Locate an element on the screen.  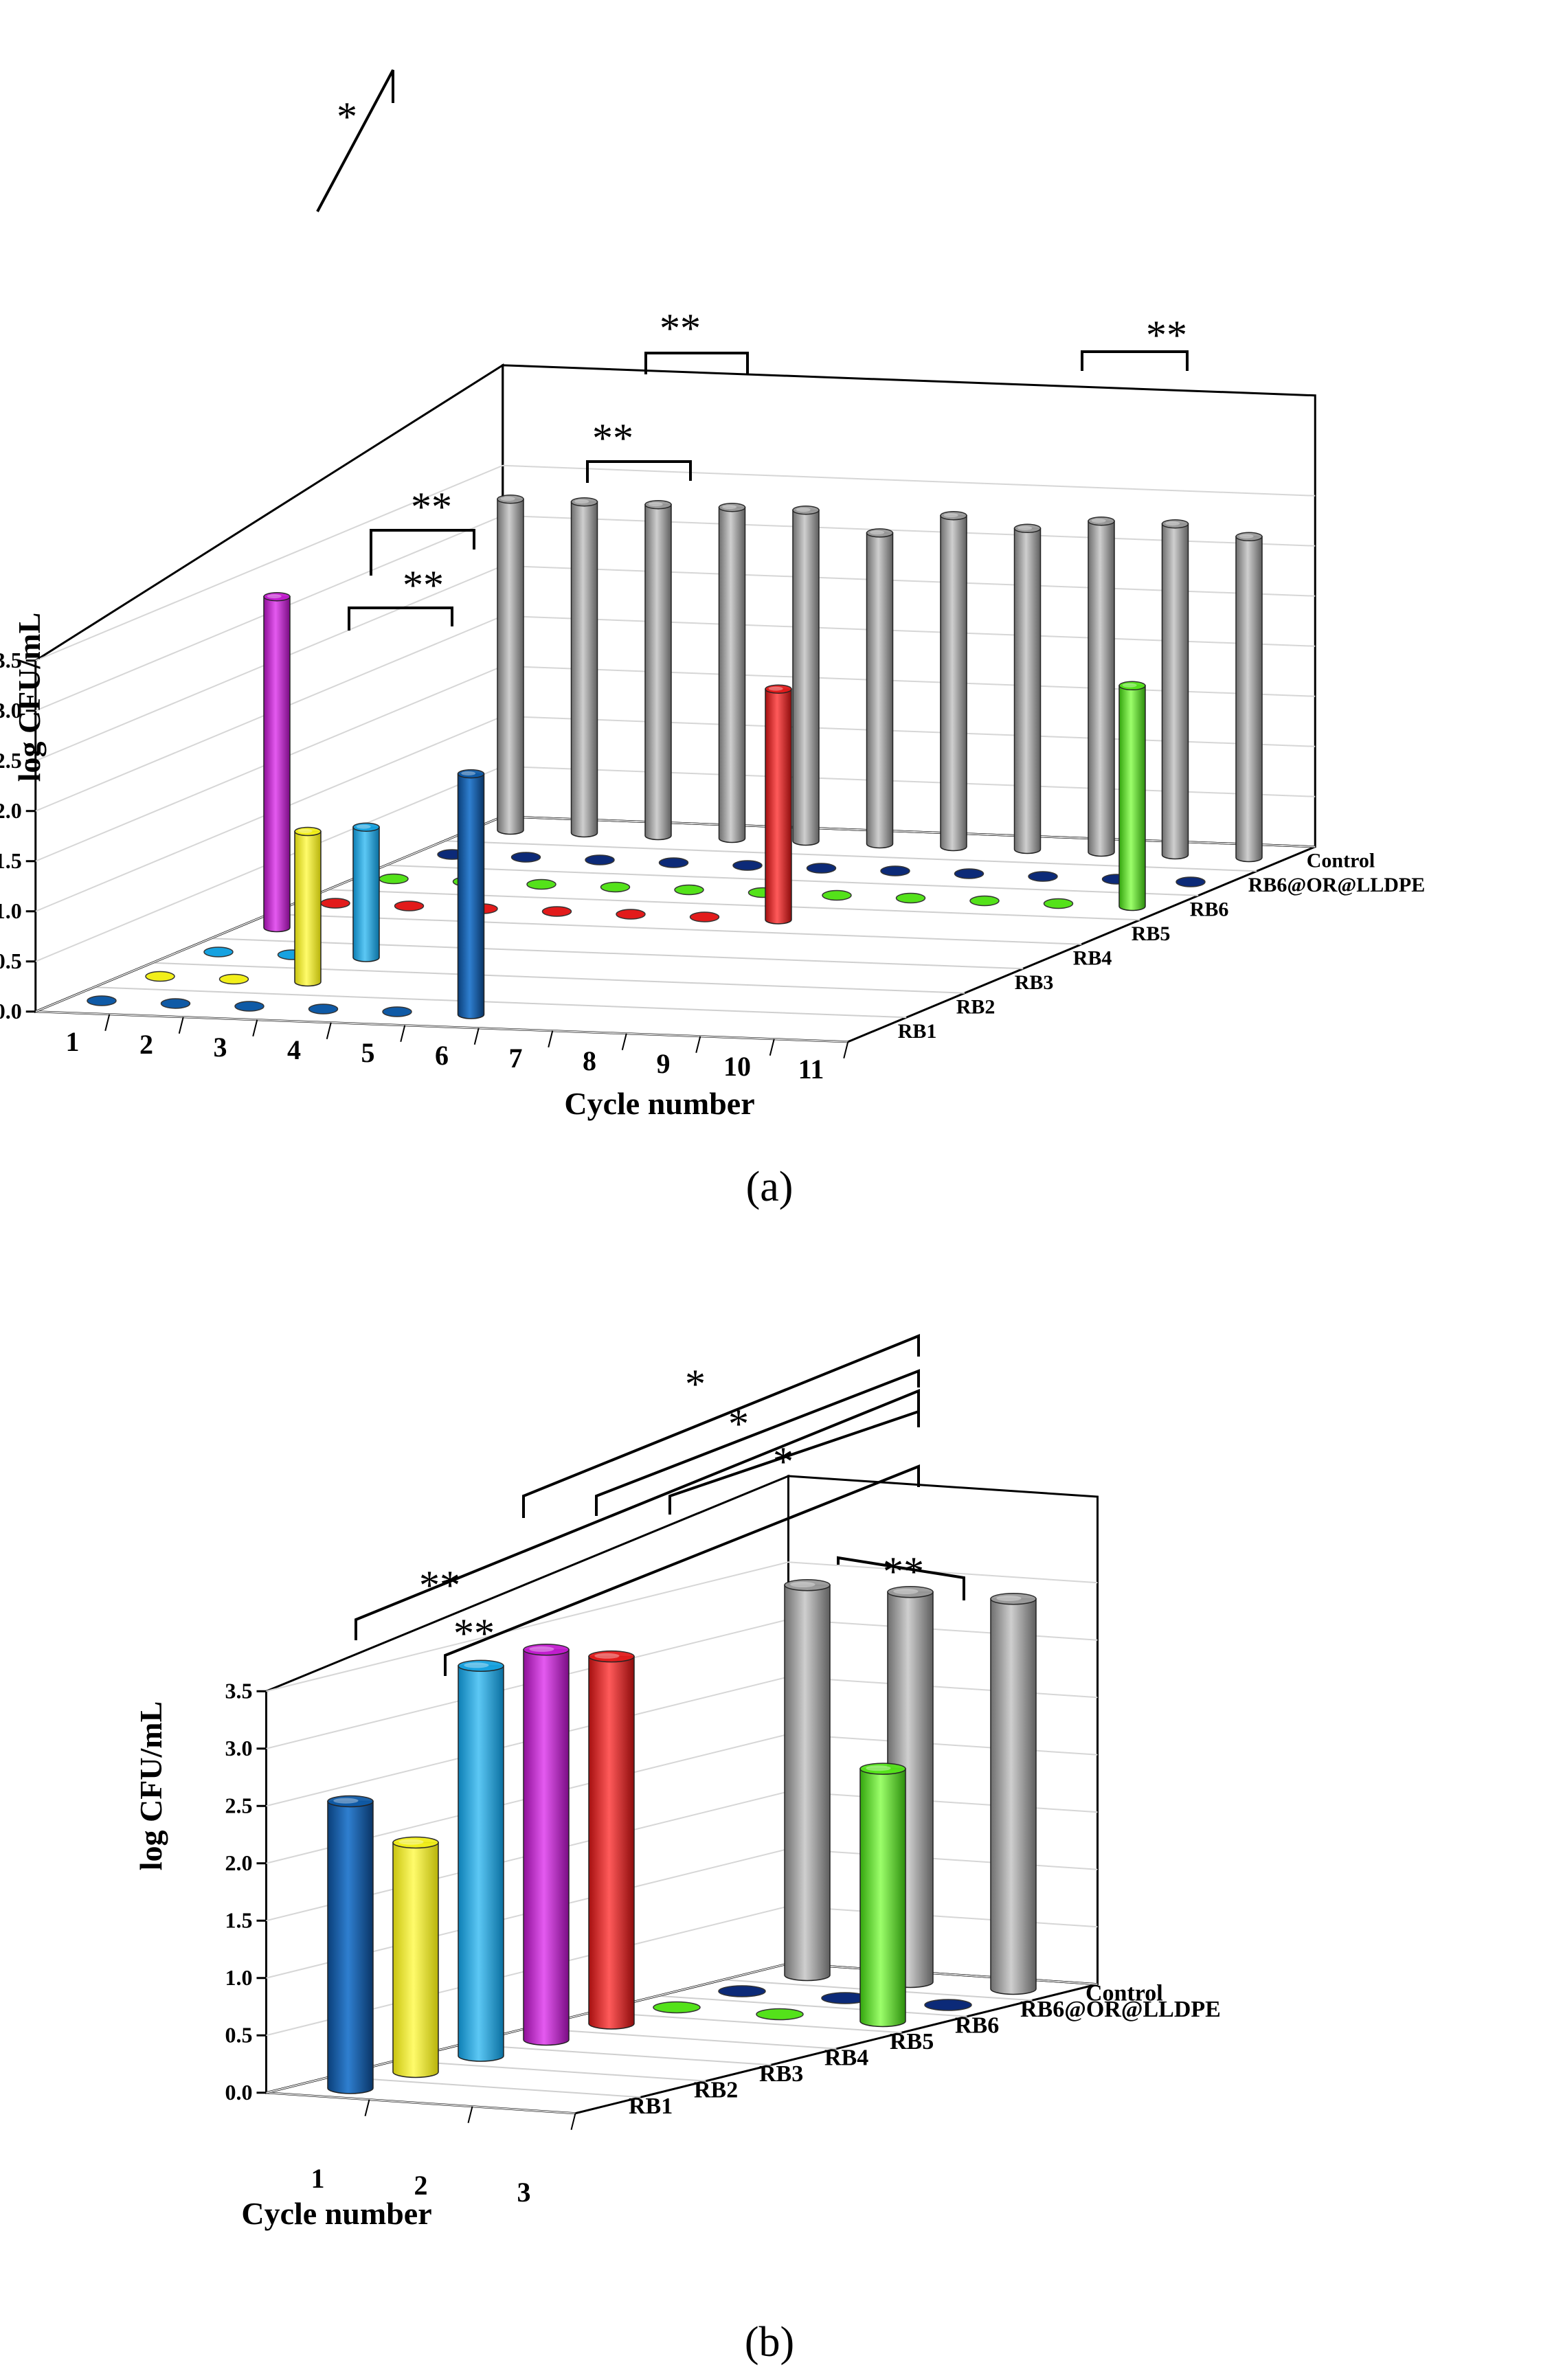
panel-b-caption: (b) is located at coordinates (769, 2342).